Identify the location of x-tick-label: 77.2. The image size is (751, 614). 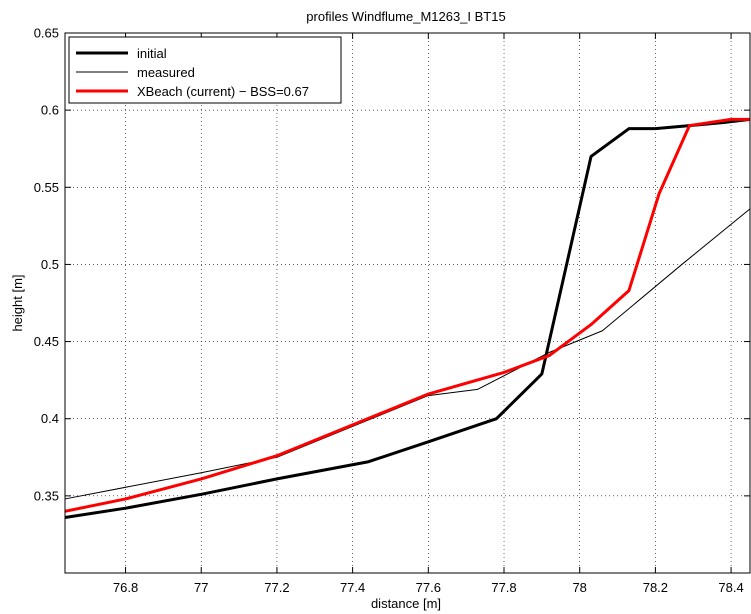
(276, 587).